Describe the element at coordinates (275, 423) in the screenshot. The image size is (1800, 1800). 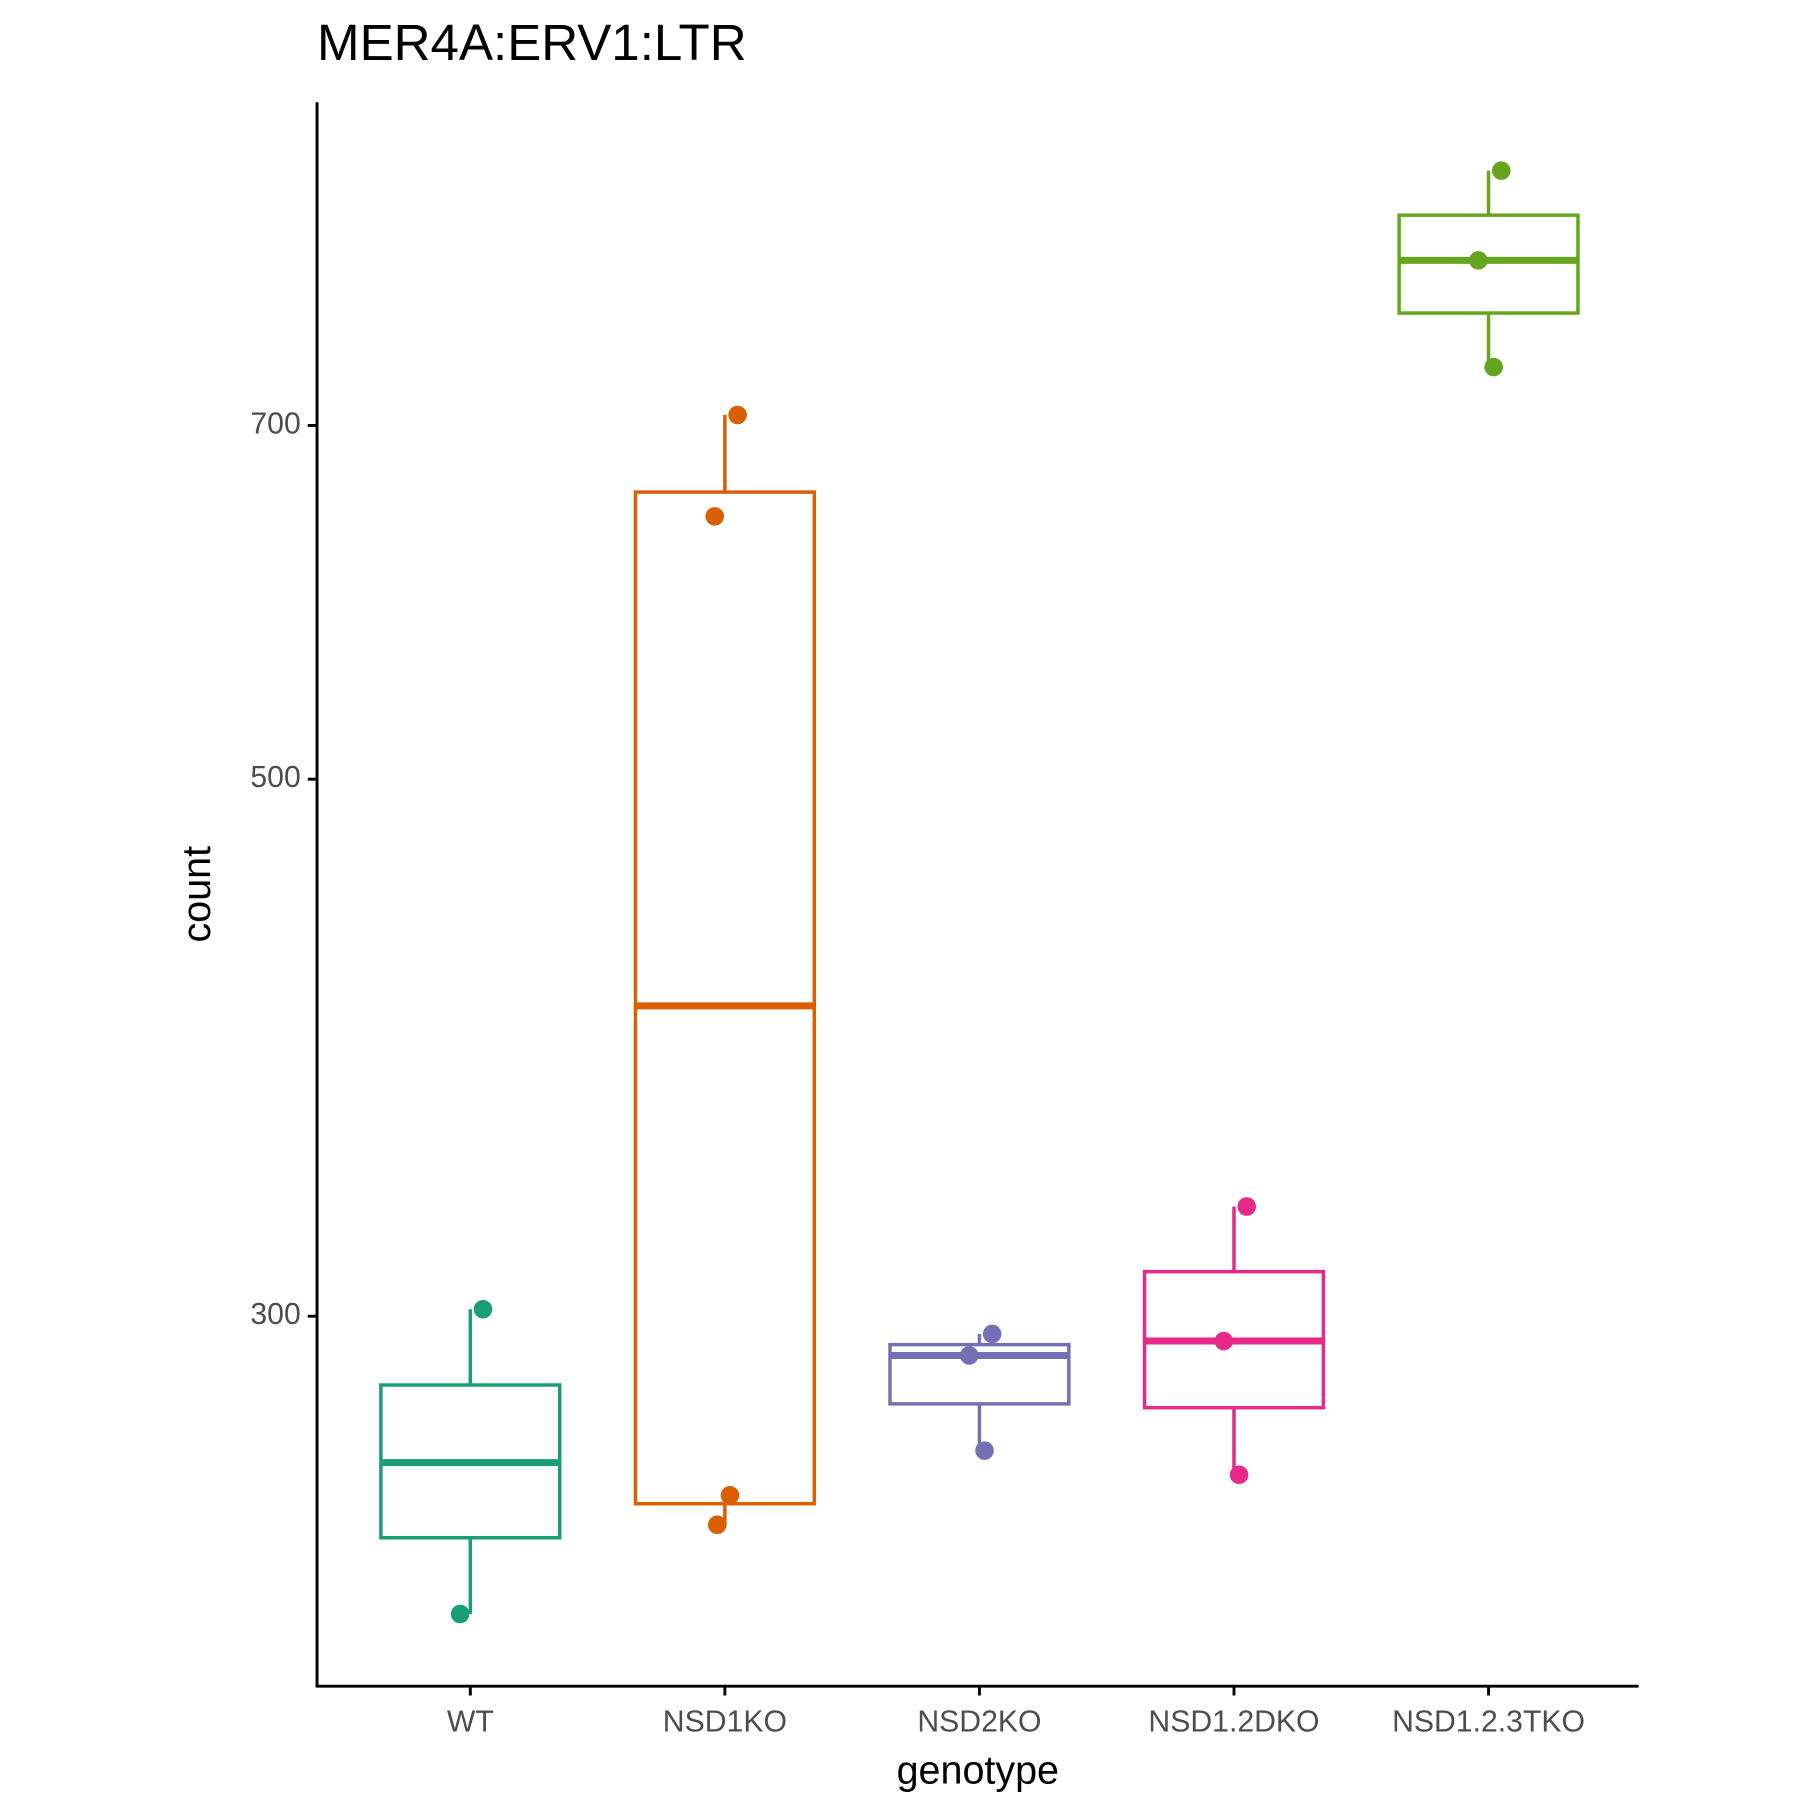
I see `y-tick-label: 700` at that location.